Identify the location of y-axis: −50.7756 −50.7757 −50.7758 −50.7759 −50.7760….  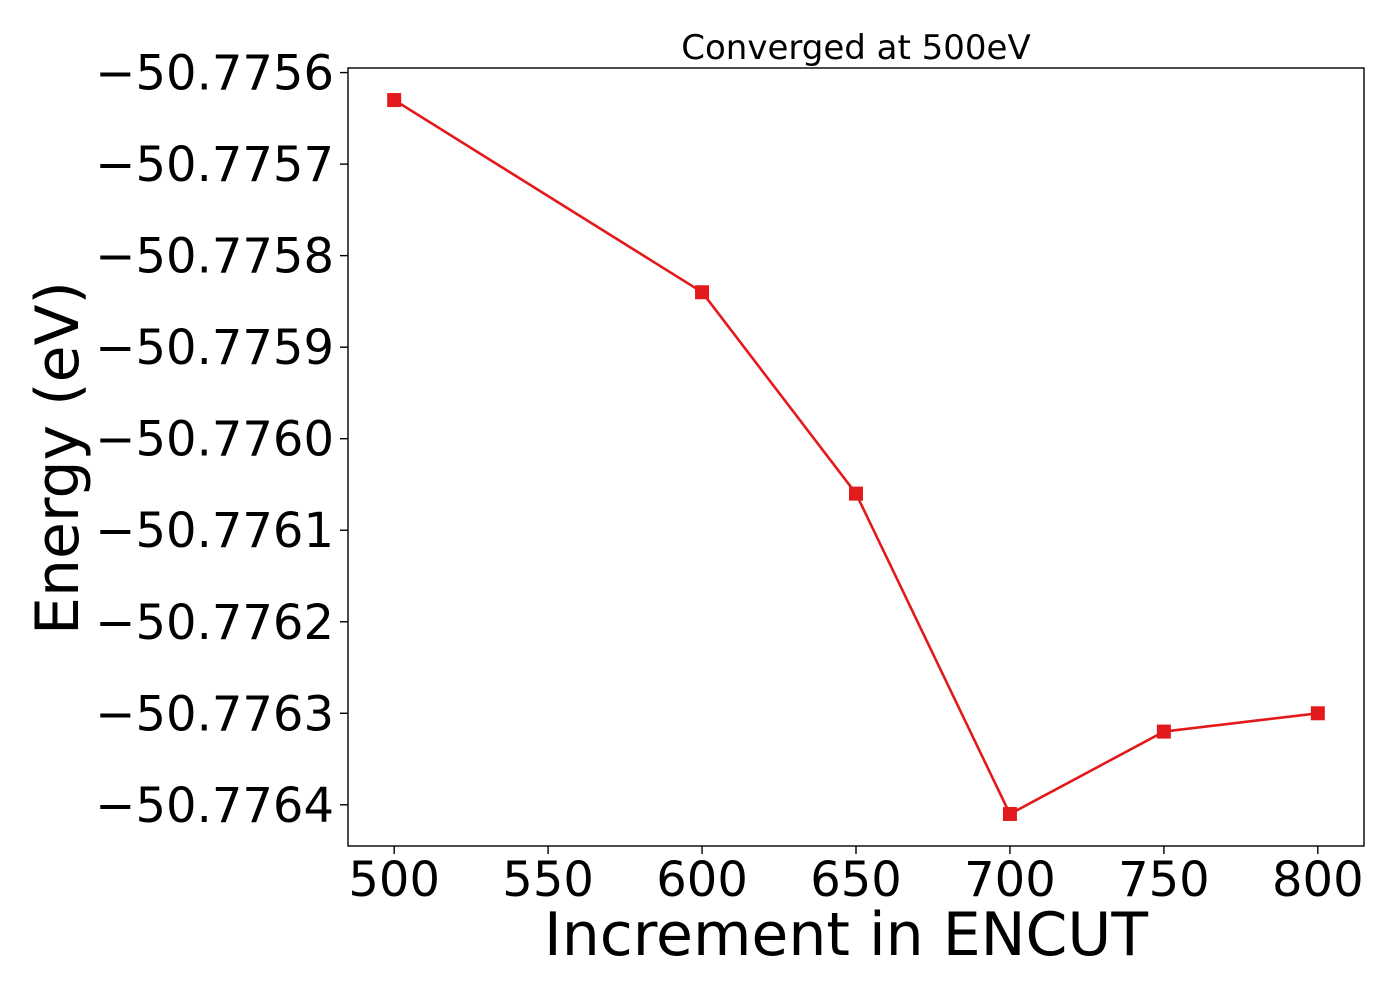
(221, 440).